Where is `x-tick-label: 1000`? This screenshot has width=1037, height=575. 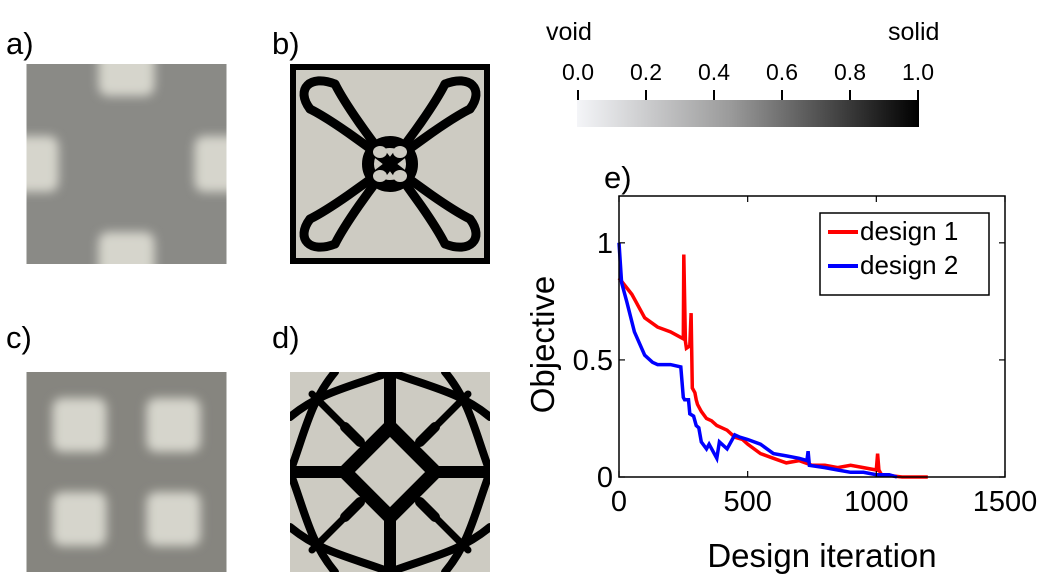 x-tick-label: 1000 is located at coordinates (876, 502).